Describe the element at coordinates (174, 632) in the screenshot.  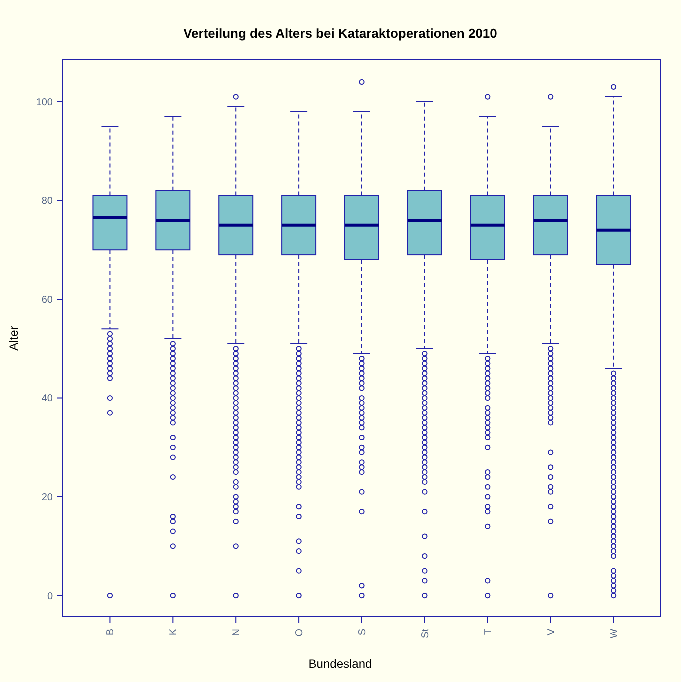
I see `x-tick-label: K` at that location.